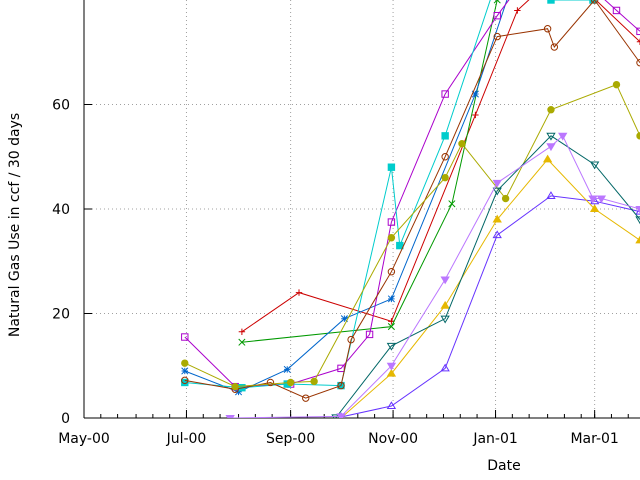  Describe the element at coordinates (594, 439) in the screenshot. I see `x-tick-label: Mar-01` at that location.